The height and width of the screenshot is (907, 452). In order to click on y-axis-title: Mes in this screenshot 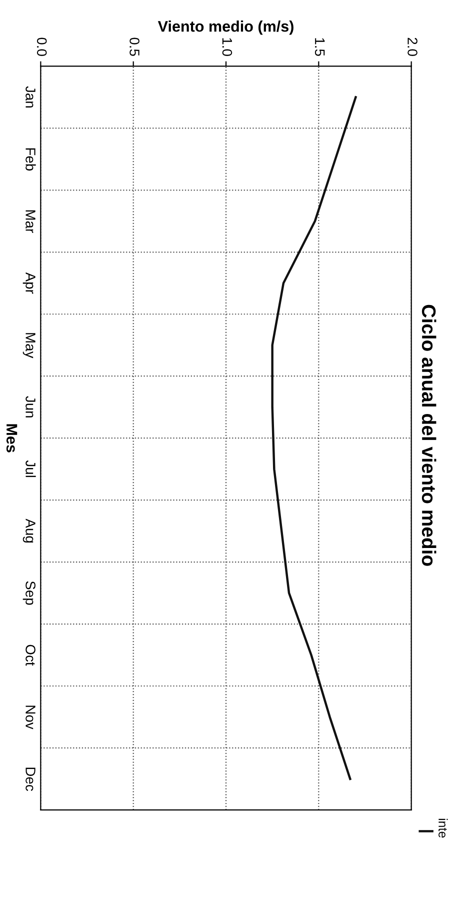, I will do `click(12, 438)`.